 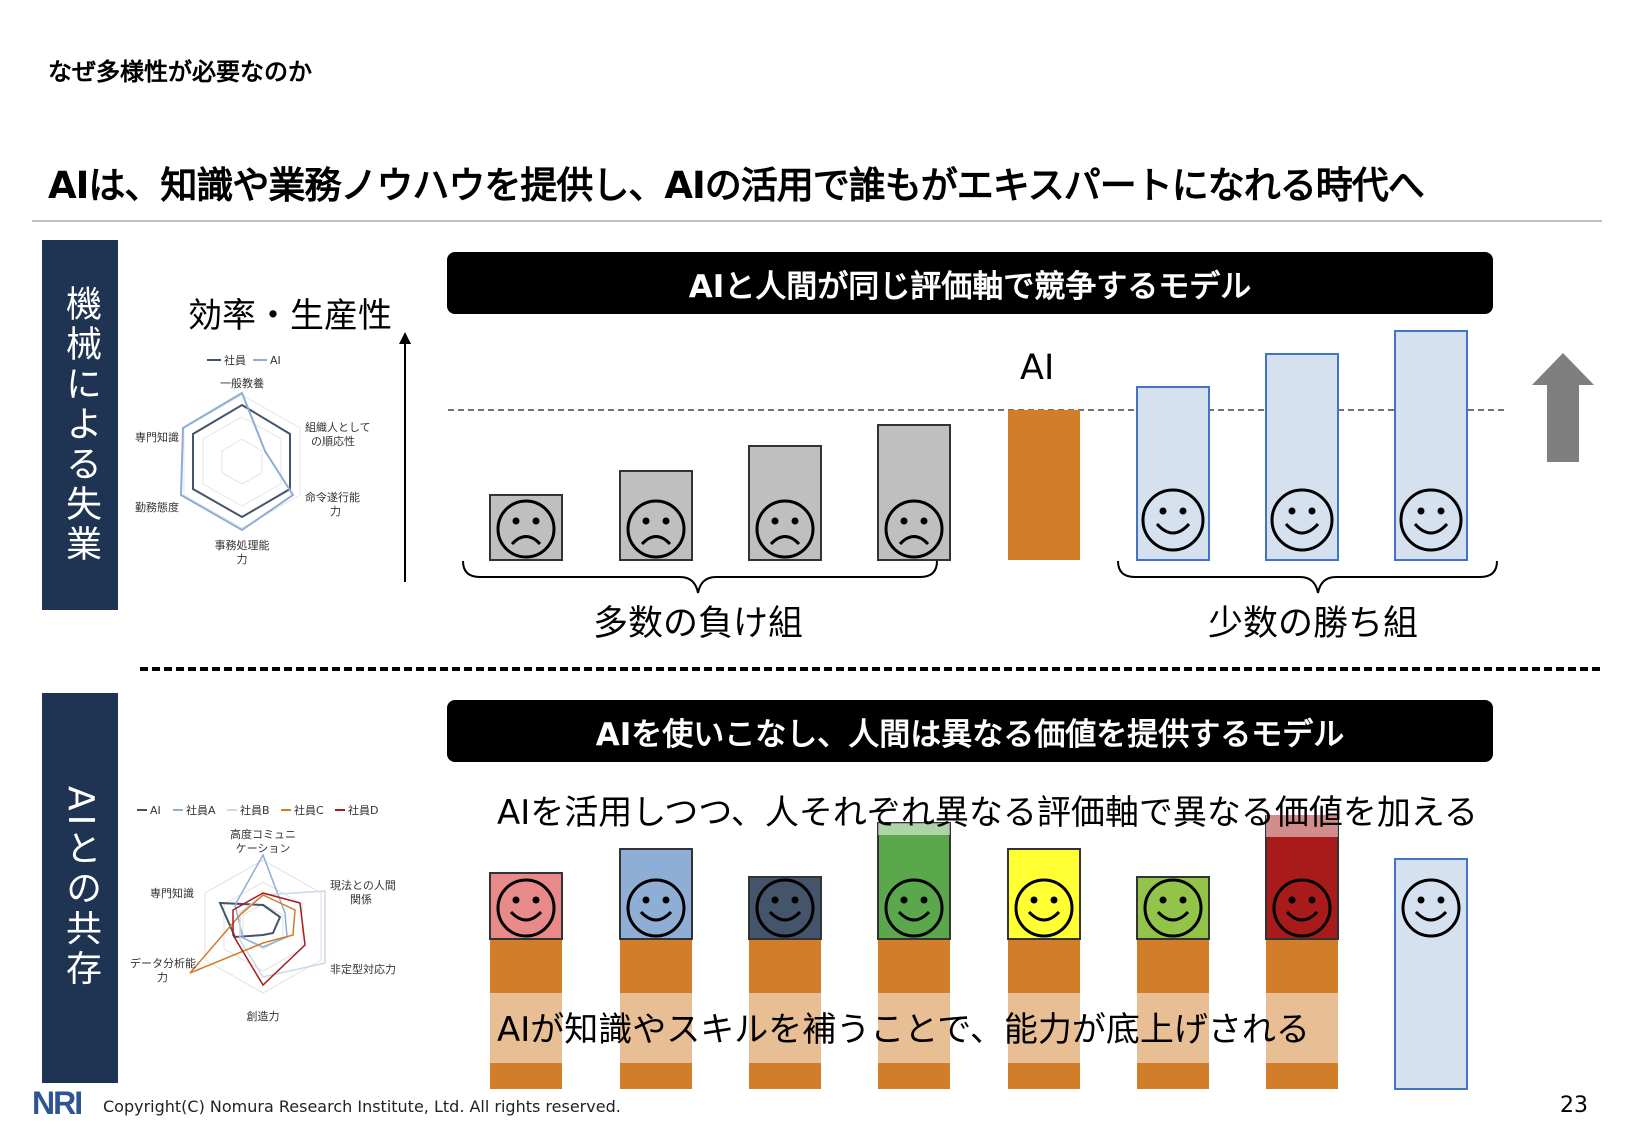 What do you see at coordinates (1037, 368) in the screenshot?
I see `ai-bar-label: AI` at bounding box center [1037, 368].